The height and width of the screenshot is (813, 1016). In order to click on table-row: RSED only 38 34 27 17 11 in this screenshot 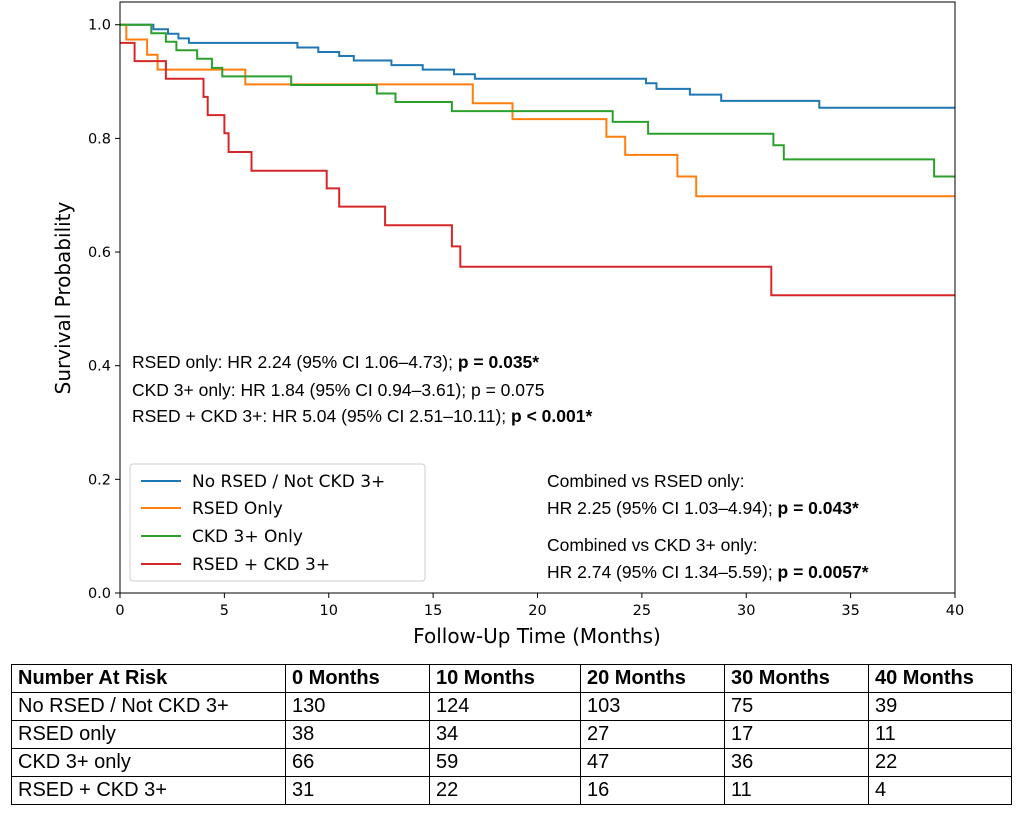, I will do `click(511, 734)`.